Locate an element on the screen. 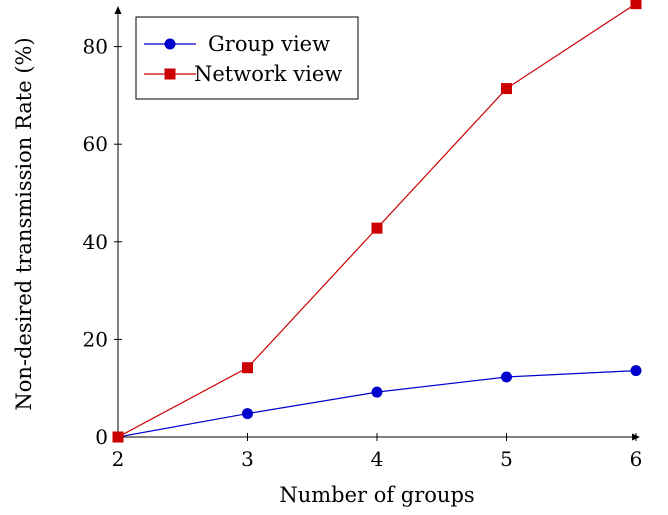 Image resolution: width=668 pixels, height=515 pixels. legend-marker-group-view is located at coordinates (170, 44).